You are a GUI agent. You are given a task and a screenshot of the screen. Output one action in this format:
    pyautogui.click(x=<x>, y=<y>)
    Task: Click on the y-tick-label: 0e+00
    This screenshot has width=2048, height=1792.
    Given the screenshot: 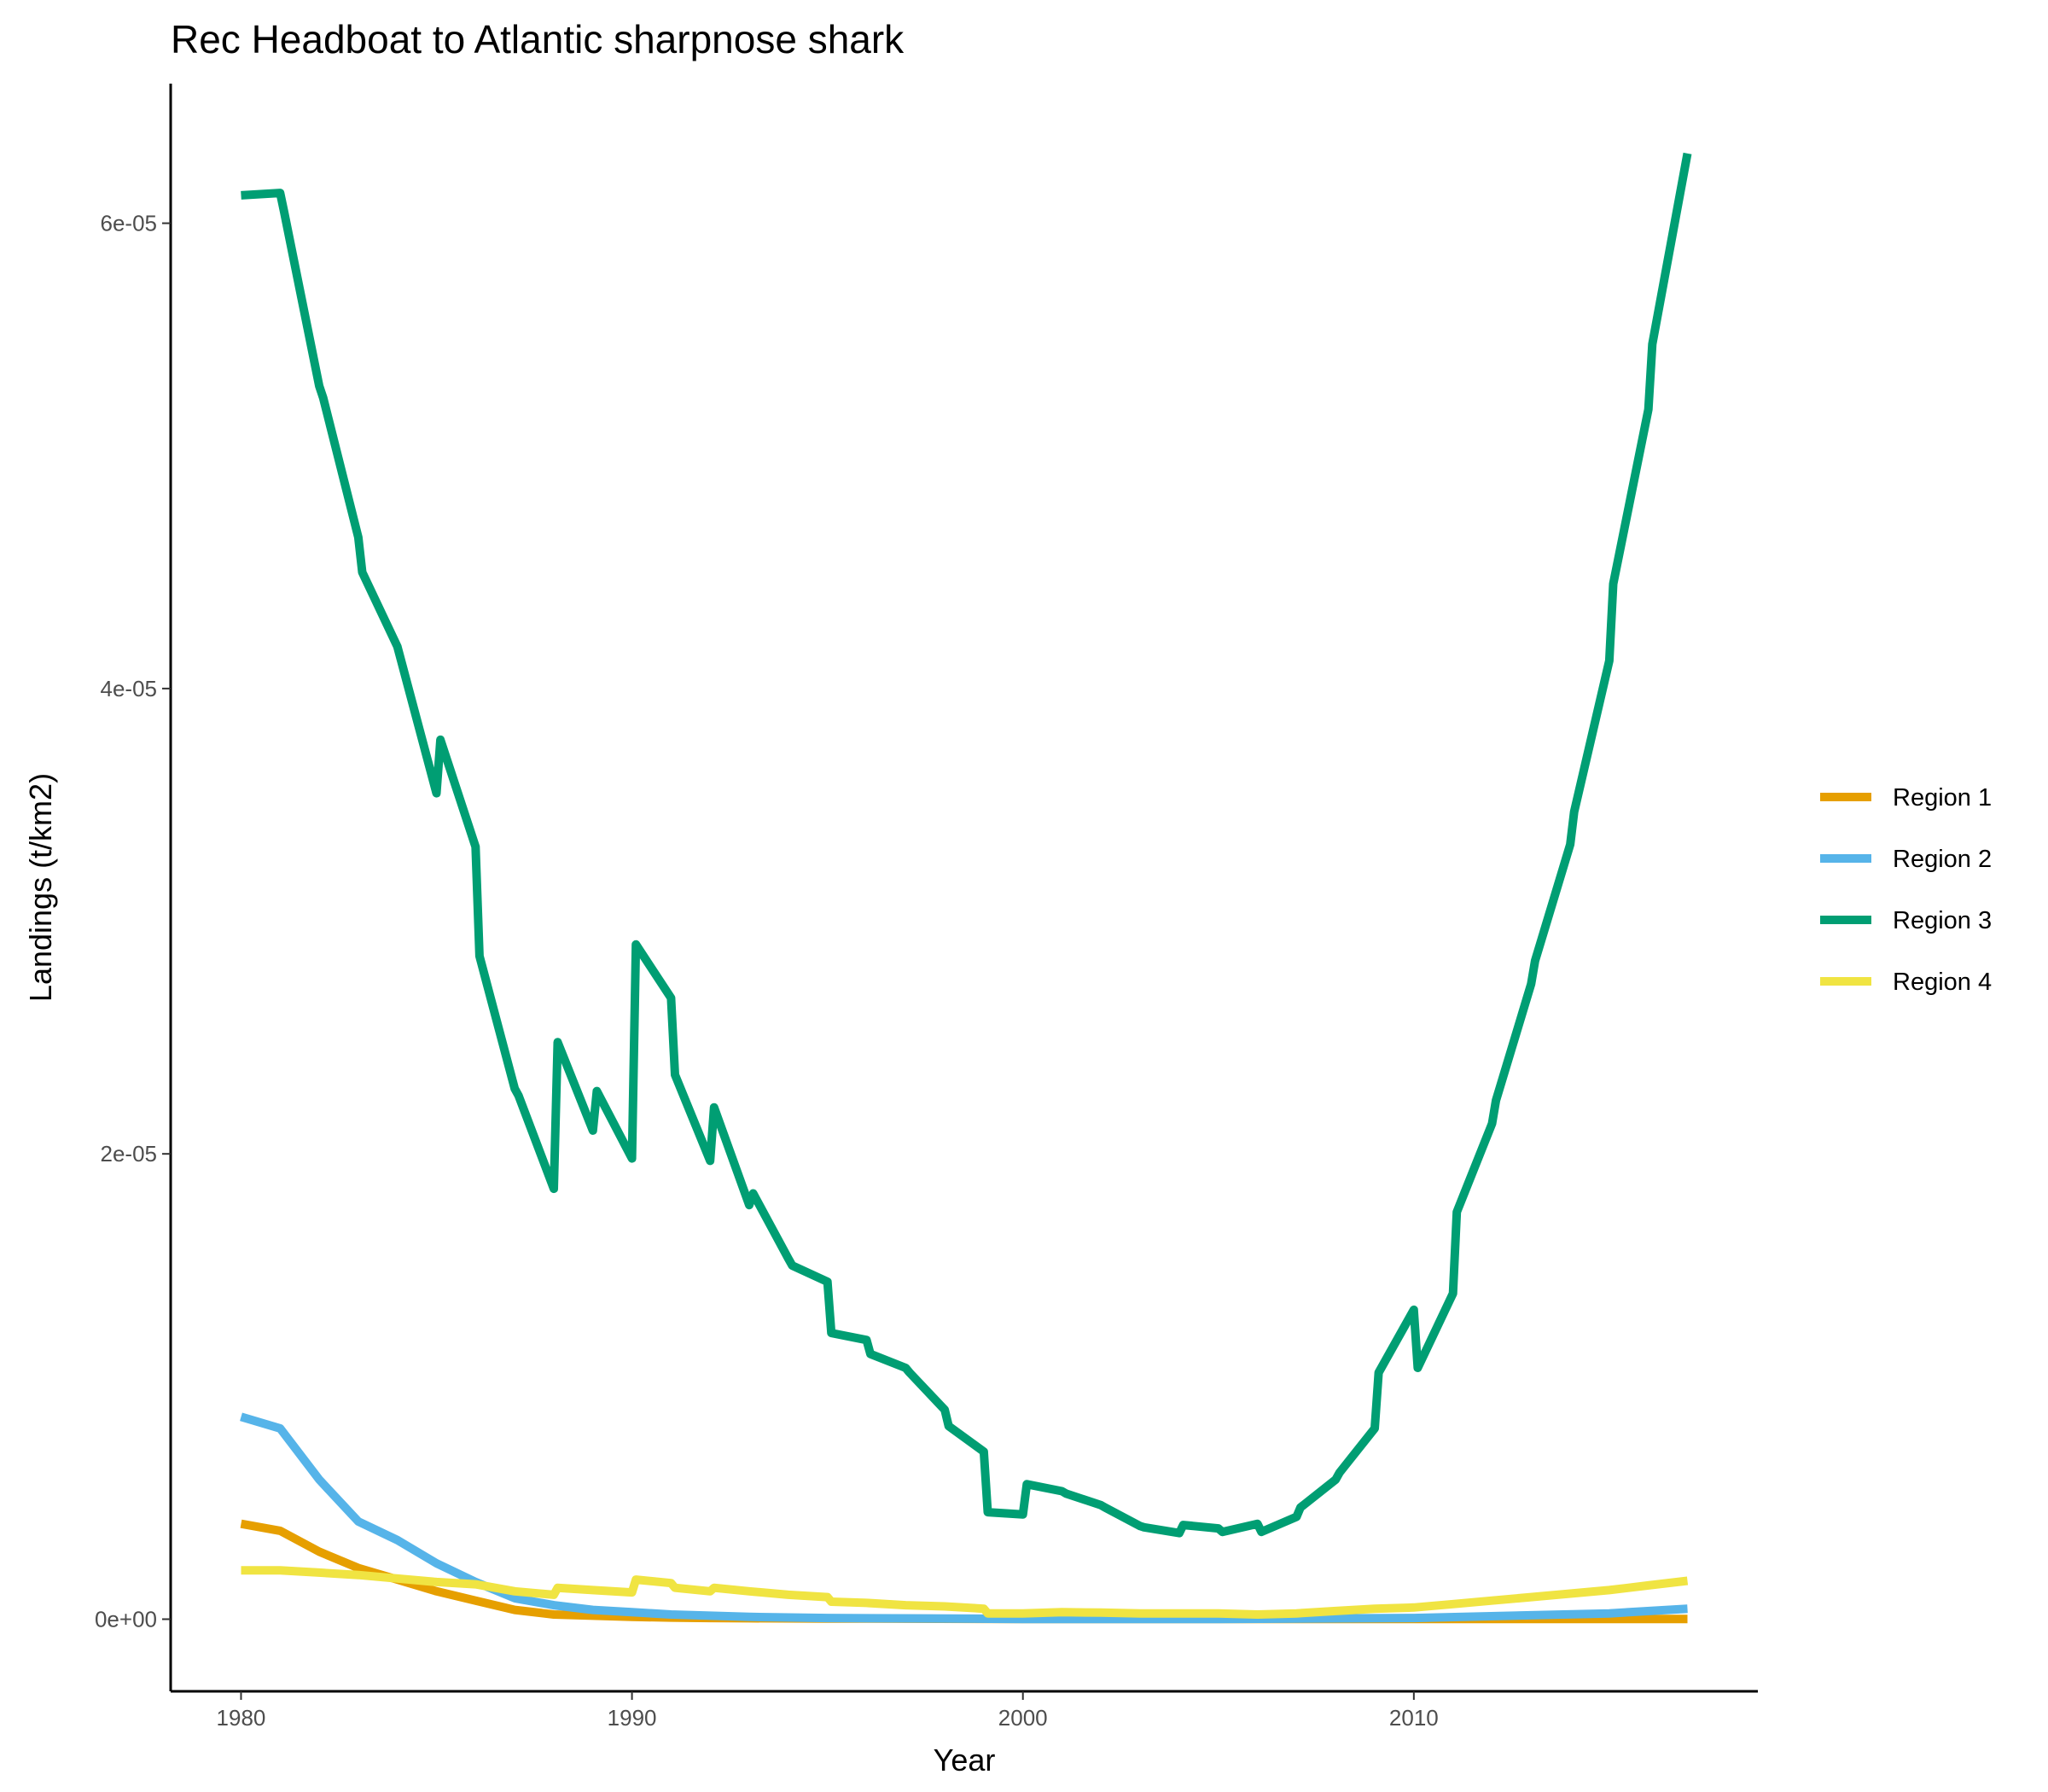 What is the action you would take?
    pyautogui.click(x=126, y=1619)
    